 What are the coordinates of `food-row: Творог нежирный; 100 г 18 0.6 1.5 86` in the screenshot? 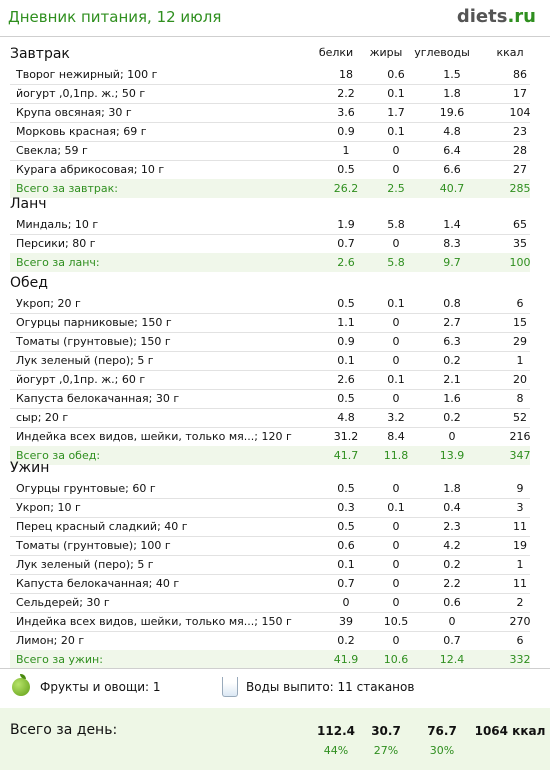 It's located at (270, 75).